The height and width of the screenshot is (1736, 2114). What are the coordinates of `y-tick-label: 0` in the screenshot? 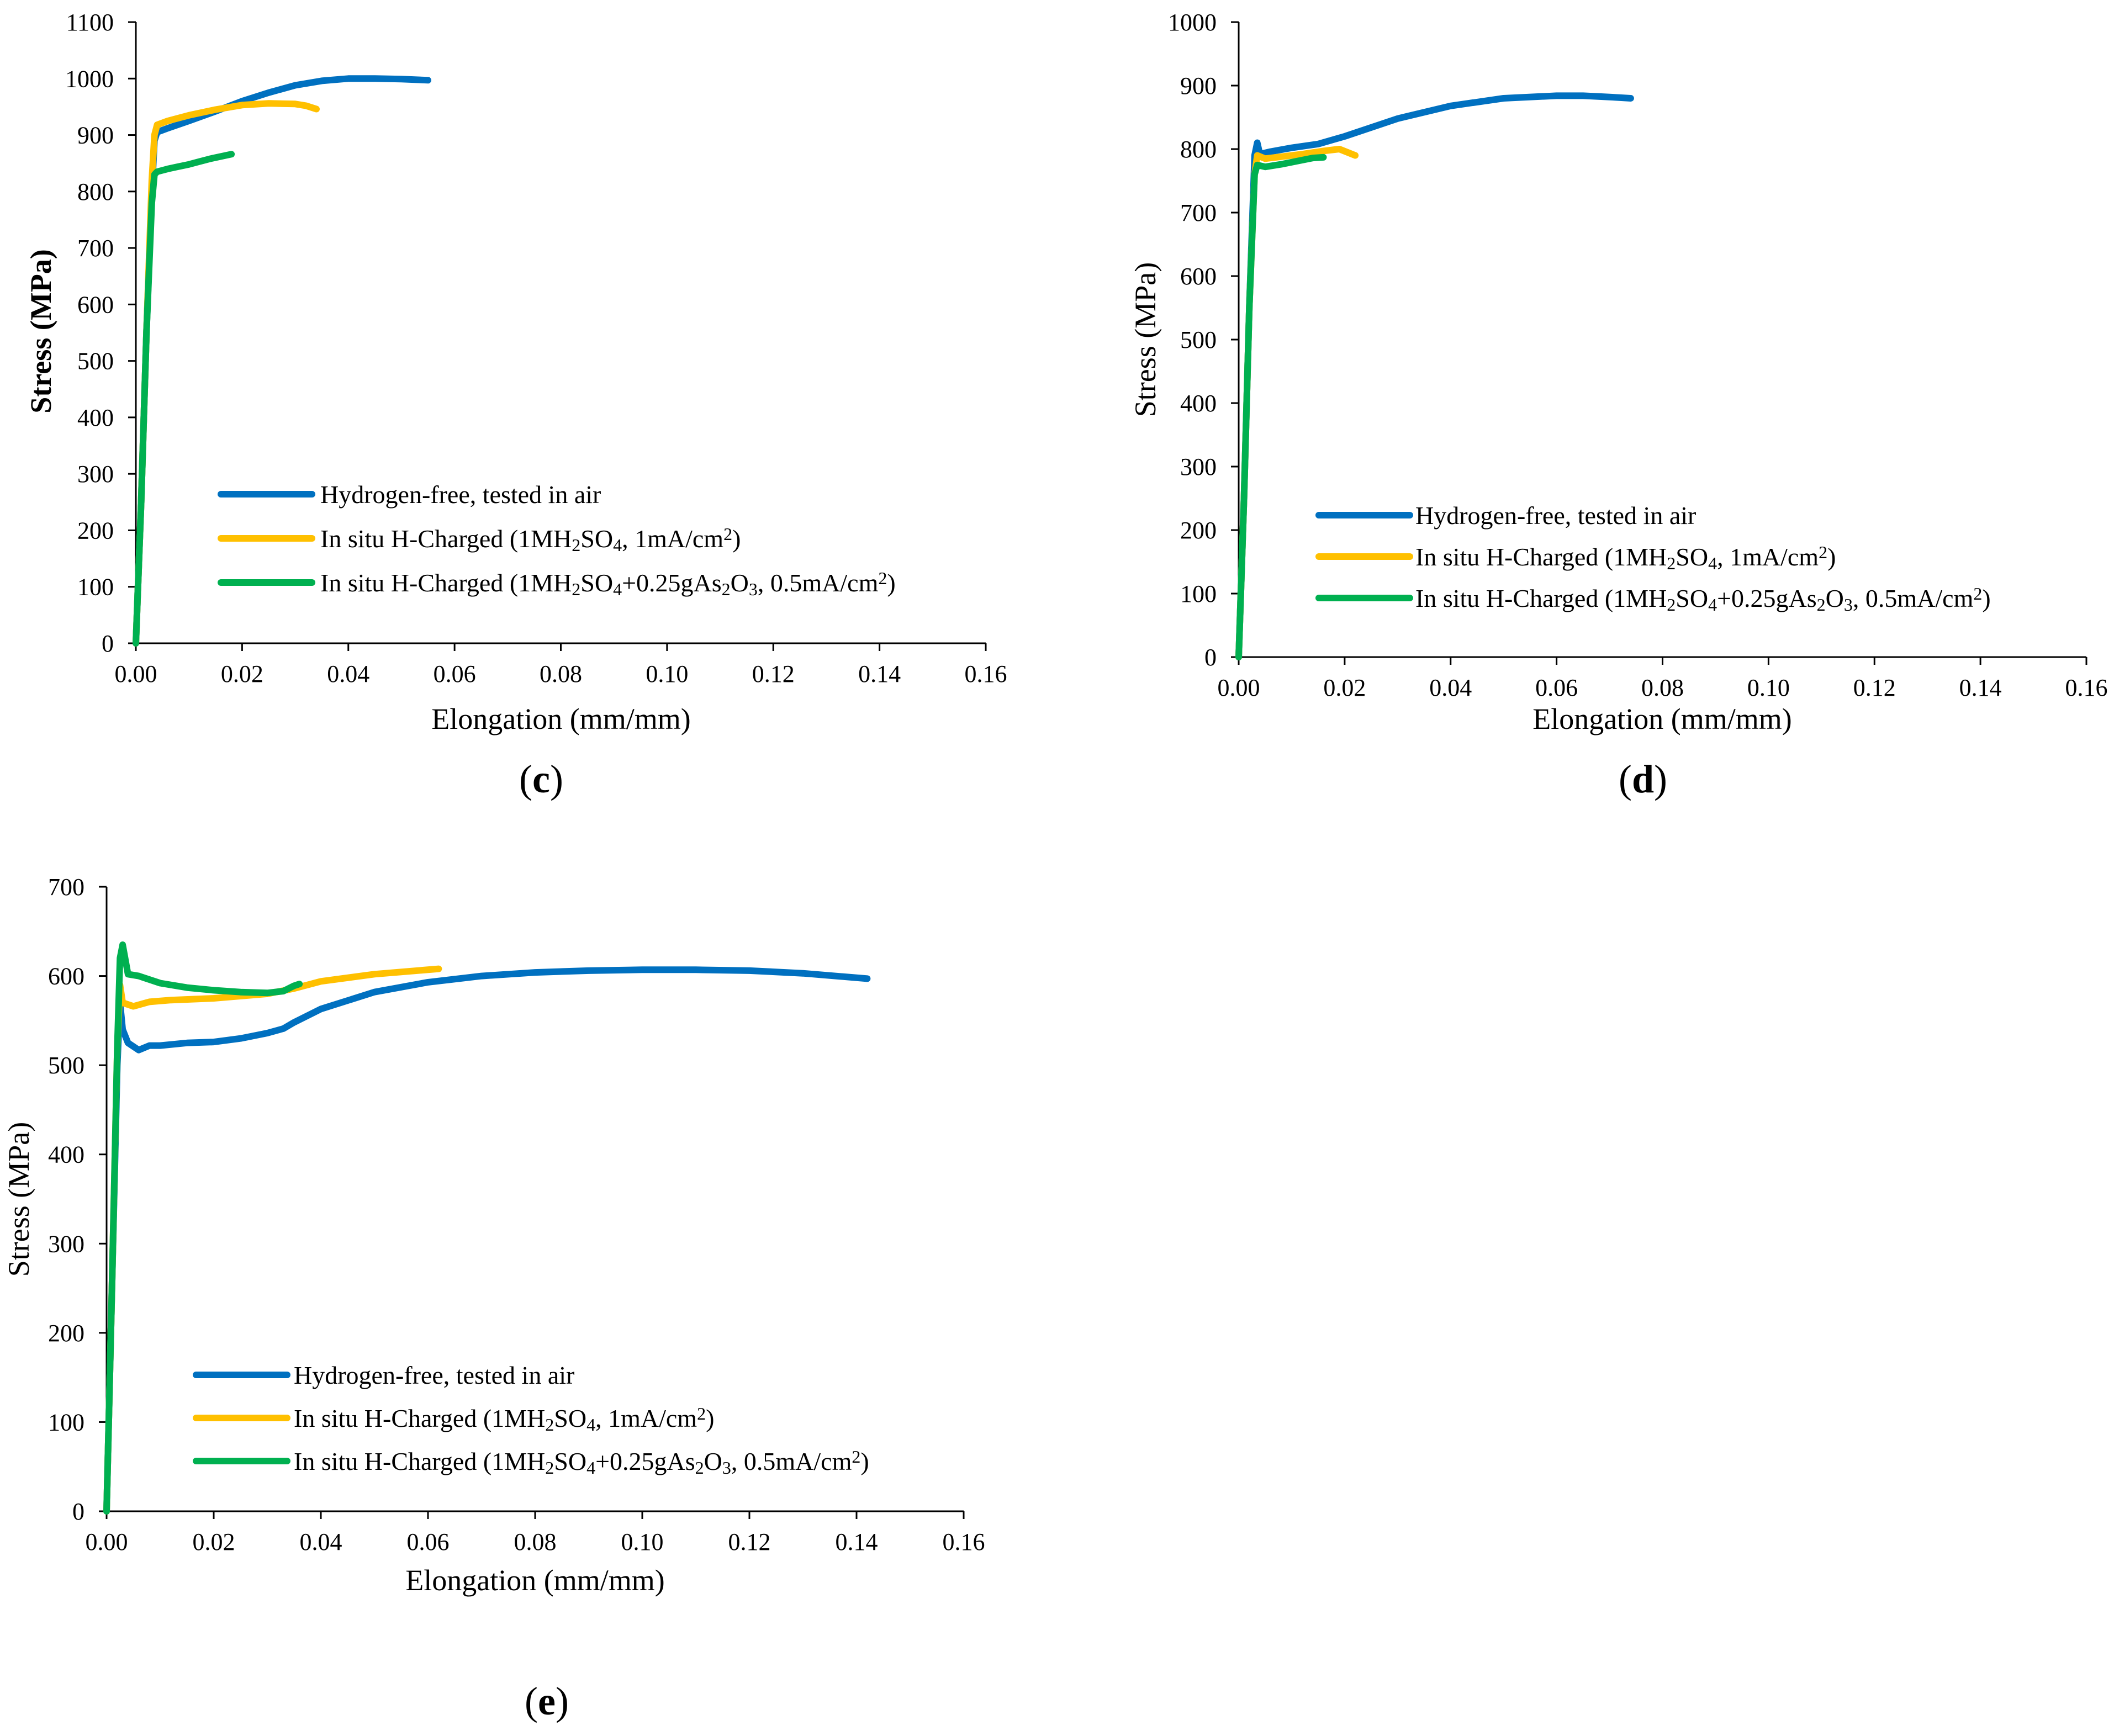 It's located at (78, 1511).